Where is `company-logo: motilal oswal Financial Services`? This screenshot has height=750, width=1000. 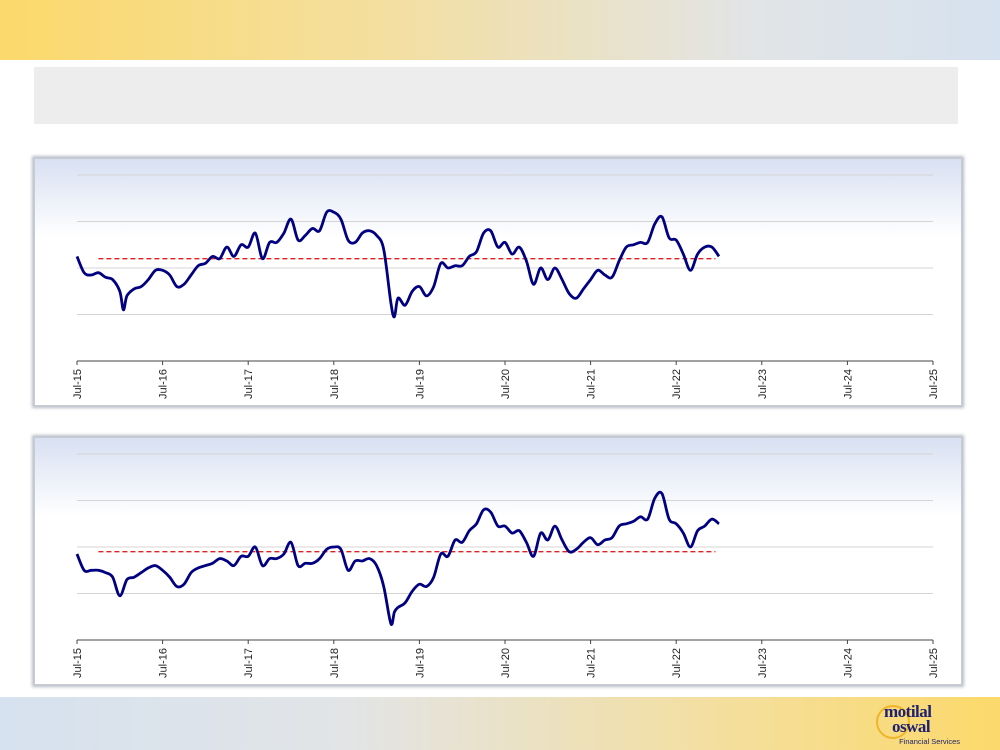
company-logo: motilal oswal Financial Services is located at coordinates (918, 726).